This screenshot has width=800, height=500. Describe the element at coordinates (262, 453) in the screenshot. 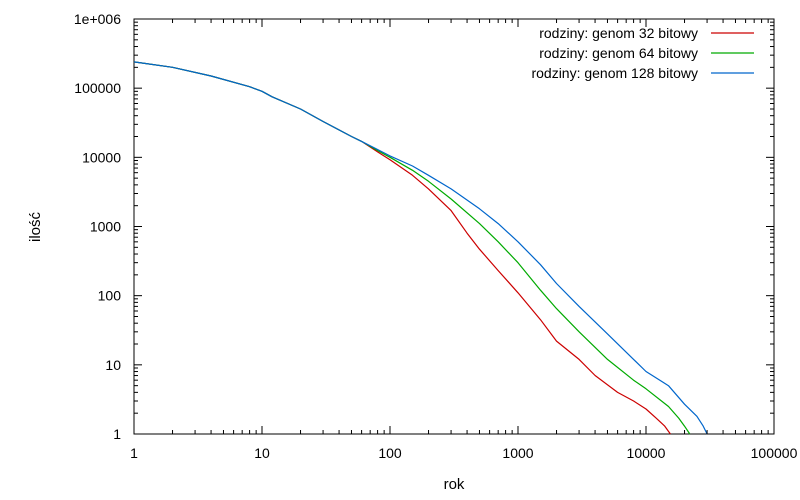

I see `x-tick-label: 10` at that location.